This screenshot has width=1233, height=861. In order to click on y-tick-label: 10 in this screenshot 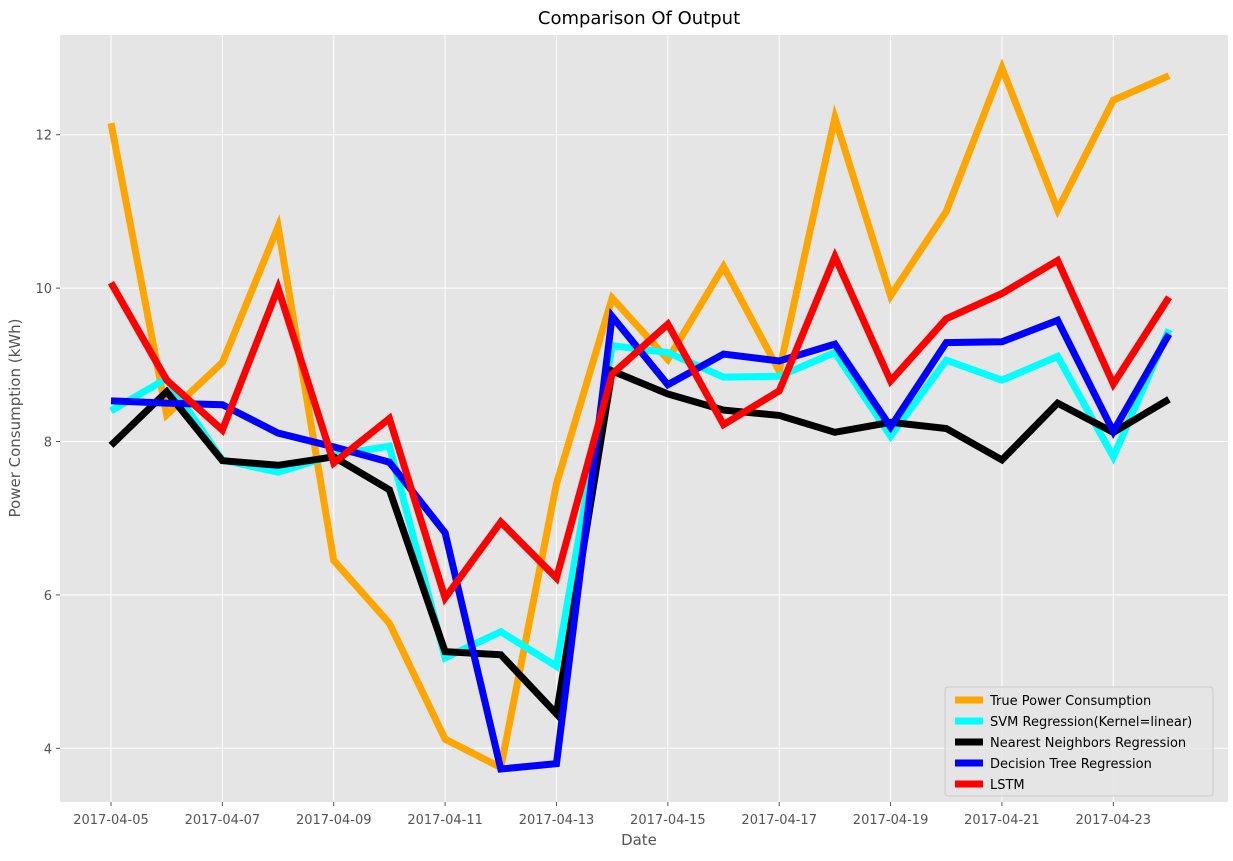, I will do `click(43, 289)`.